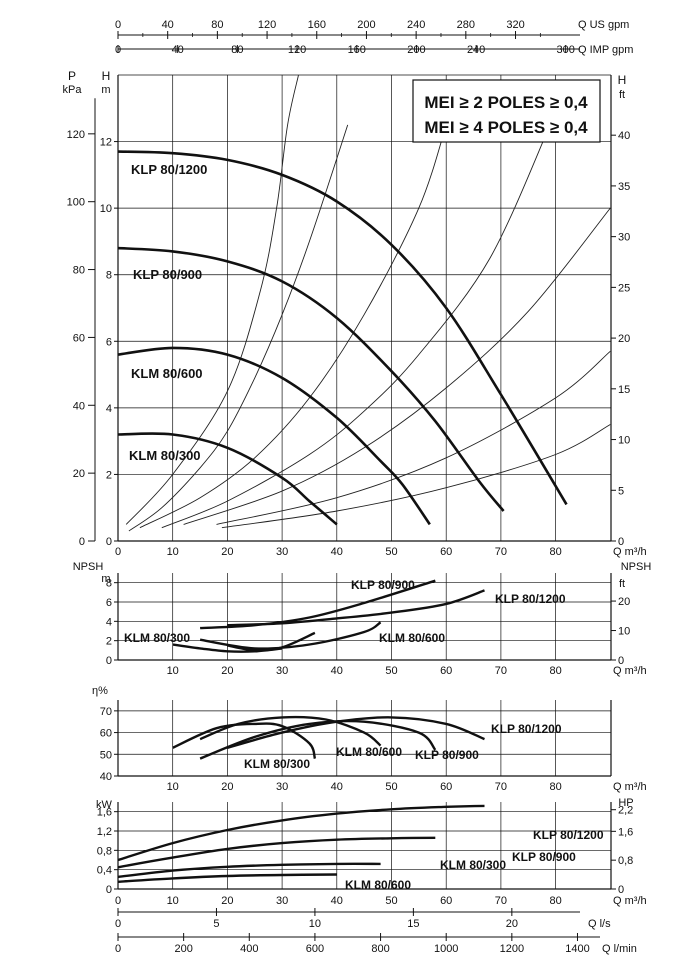 This screenshot has height=960, width=693. What do you see at coordinates (391, 552) in the screenshot?
I see `head-x-tick-label: 50` at bounding box center [391, 552].